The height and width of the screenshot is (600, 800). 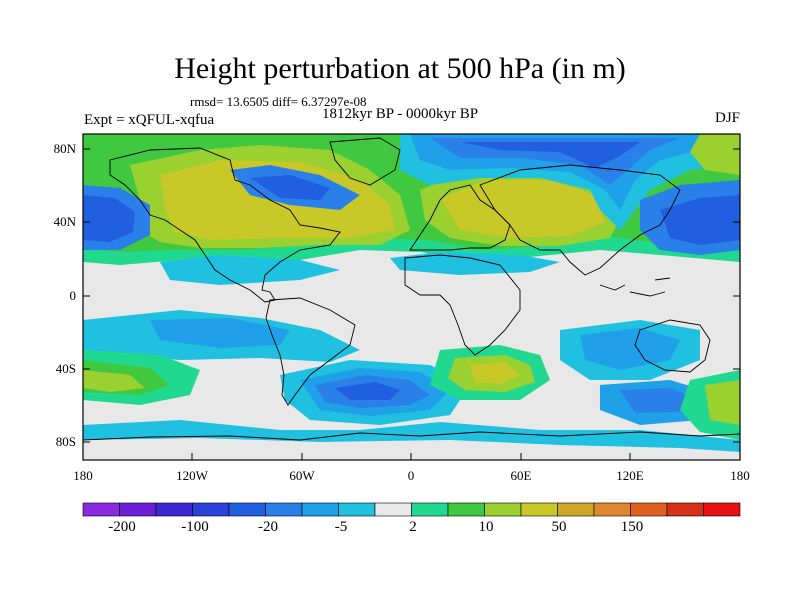 I want to click on colorbar-label: 10, so click(x=486, y=527).